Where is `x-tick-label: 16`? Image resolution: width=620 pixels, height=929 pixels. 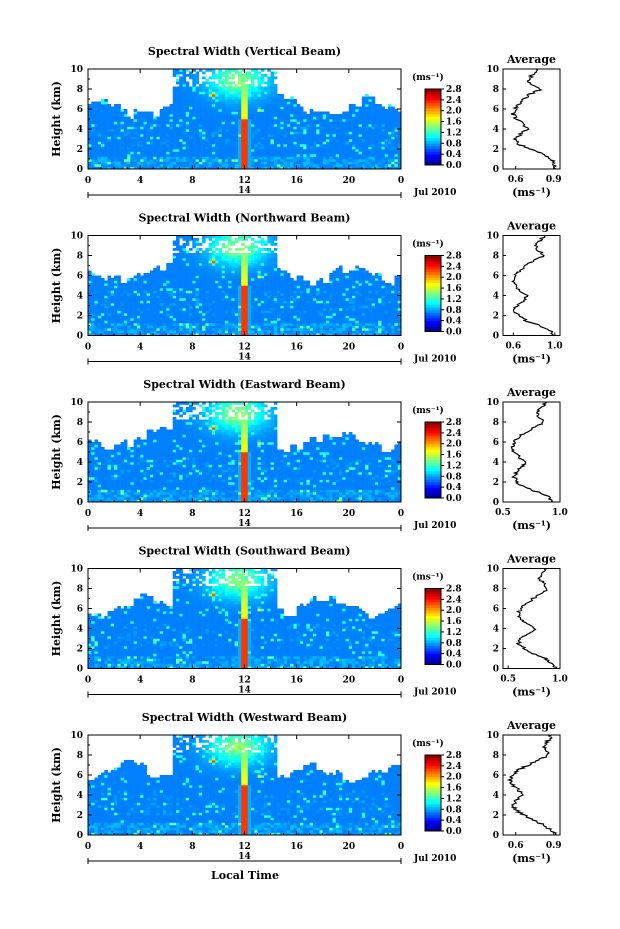
x-tick-label: 16 is located at coordinates (296, 181).